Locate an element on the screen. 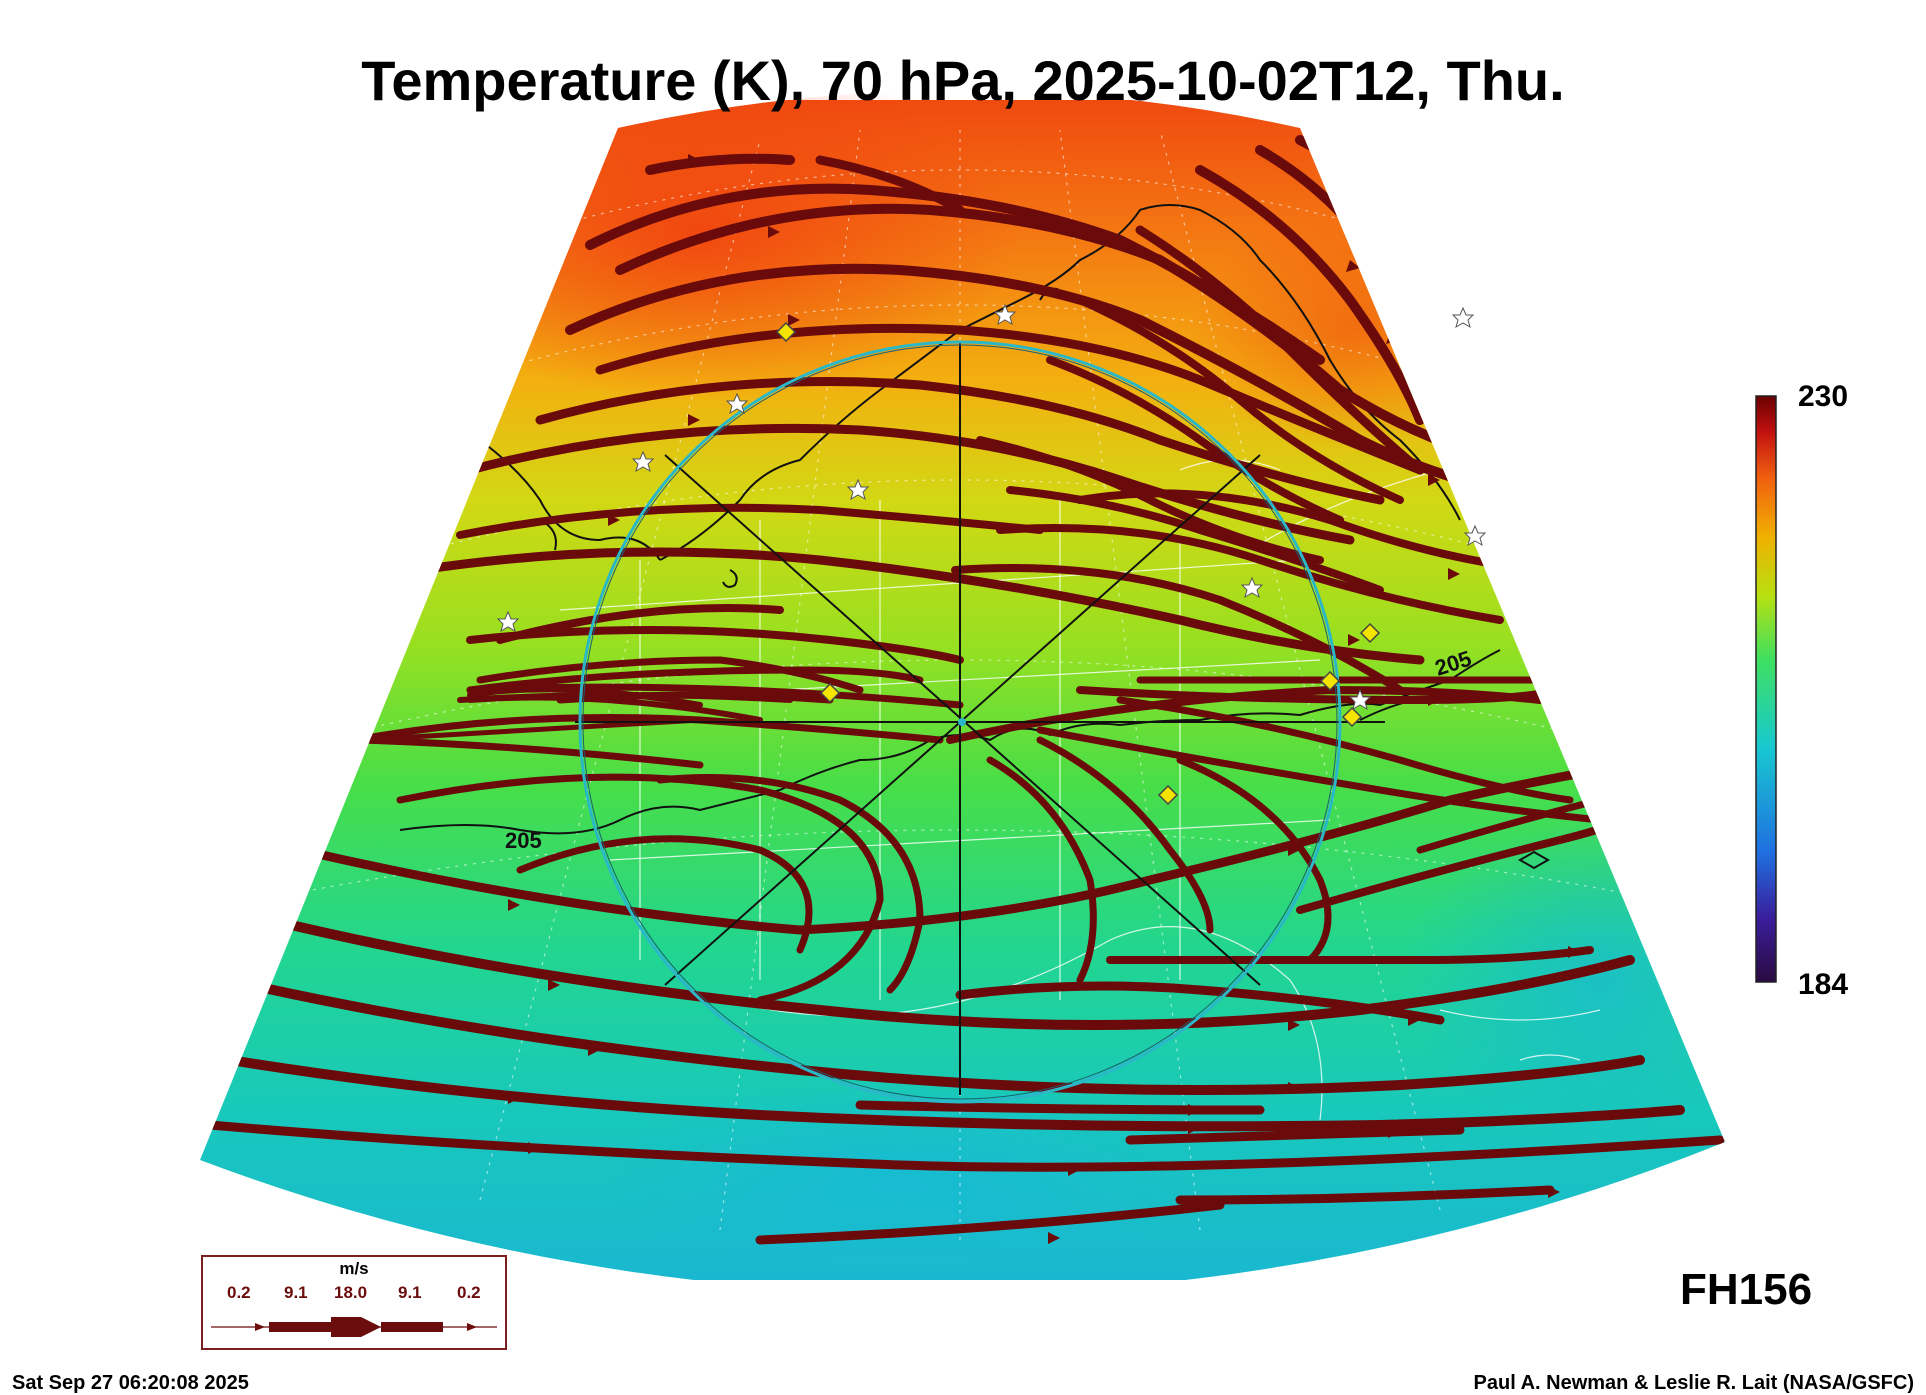 This screenshot has height=1395, width=1926. wind-speed-key: m/s 0.2 9.1 18.0 9.1 0.2 is located at coordinates (354, 1302).